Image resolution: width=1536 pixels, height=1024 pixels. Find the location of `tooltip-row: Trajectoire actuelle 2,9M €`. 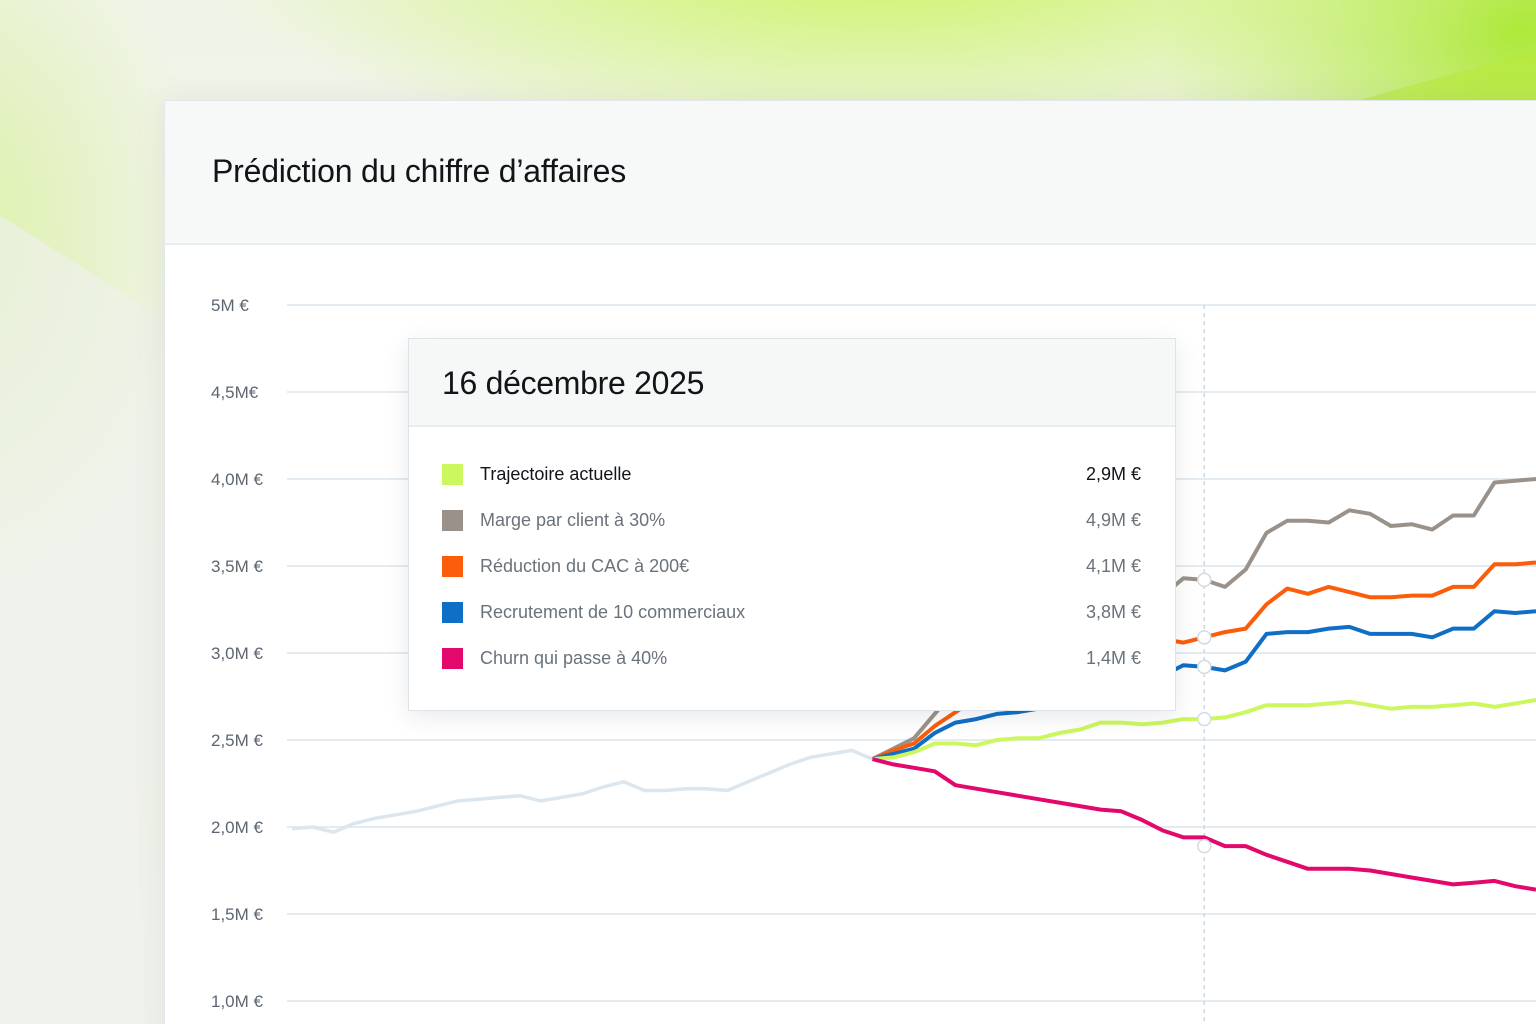

tooltip-row: Trajectoire actuelle 2,9M € is located at coordinates (791, 475).